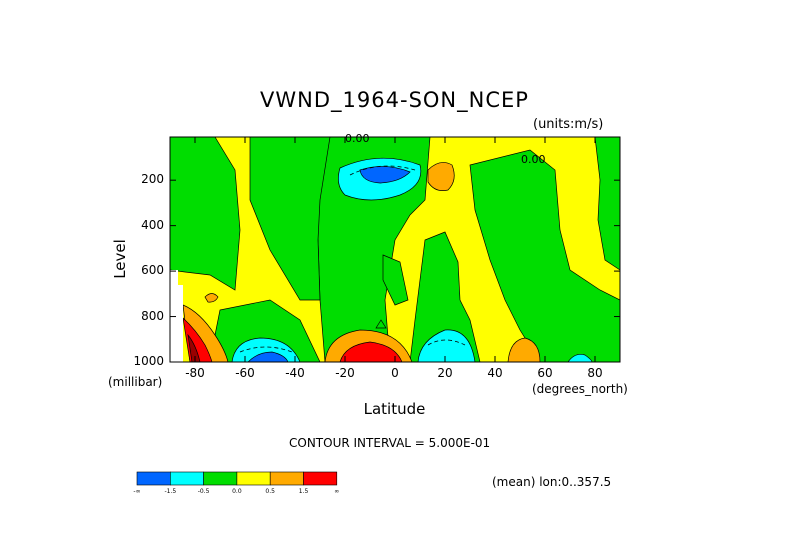 The width and height of the screenshot is (789, 558). What do you see at coordinates (148, 361) in the screenshot?
I see `y-tick-label: 1000` at bounding box center [148, 361].